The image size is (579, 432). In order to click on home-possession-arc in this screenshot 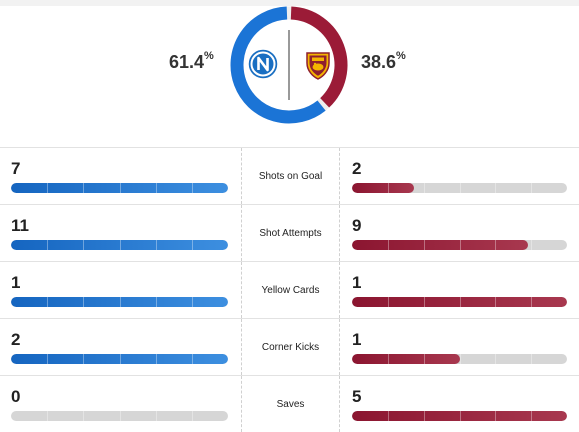, I will do `click(278, 65)`.